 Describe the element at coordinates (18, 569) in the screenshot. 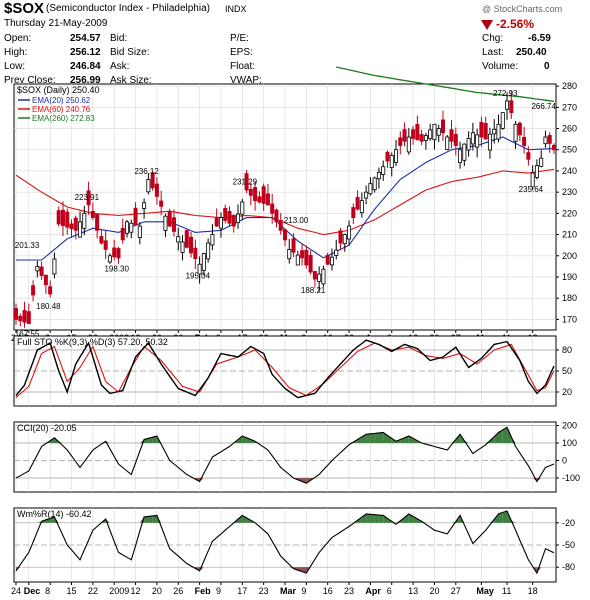

I see `wmr-oversold-fill` at that location.